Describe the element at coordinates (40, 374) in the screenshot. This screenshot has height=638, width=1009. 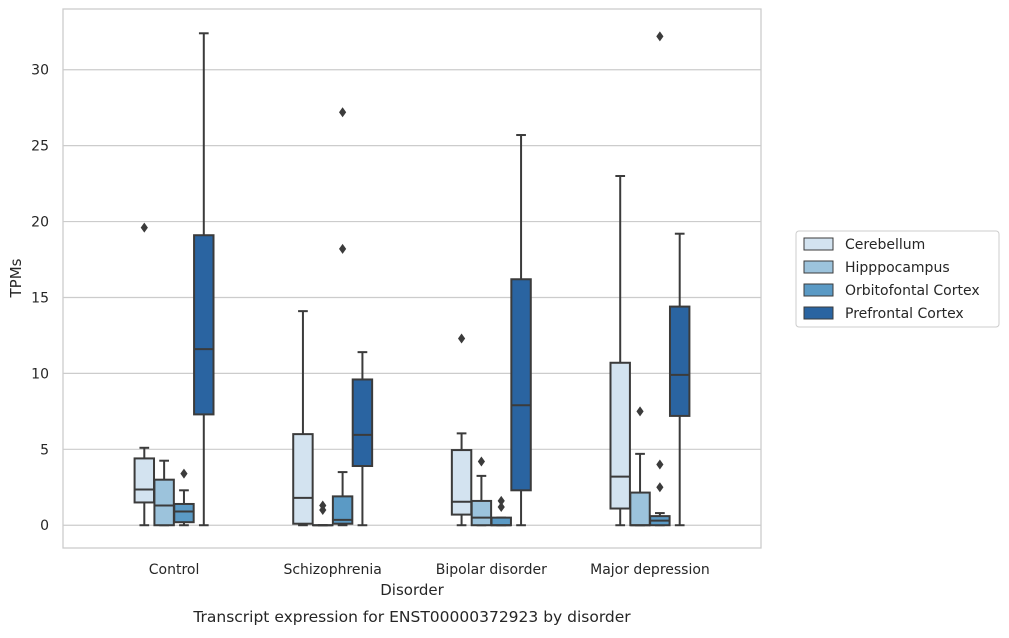
I see `y-tick-label: 10` at that location.